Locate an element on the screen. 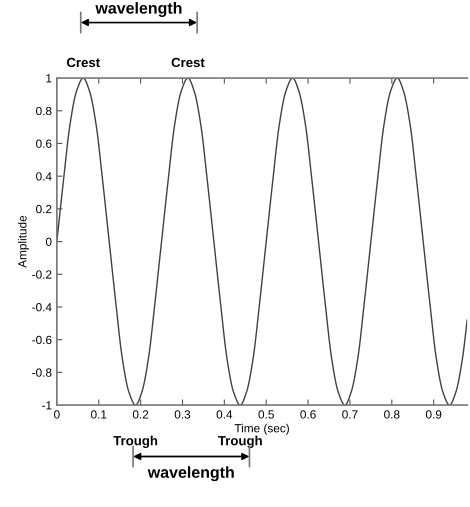  y-tick-label: 0.2 is located at coordinates (44, 209).